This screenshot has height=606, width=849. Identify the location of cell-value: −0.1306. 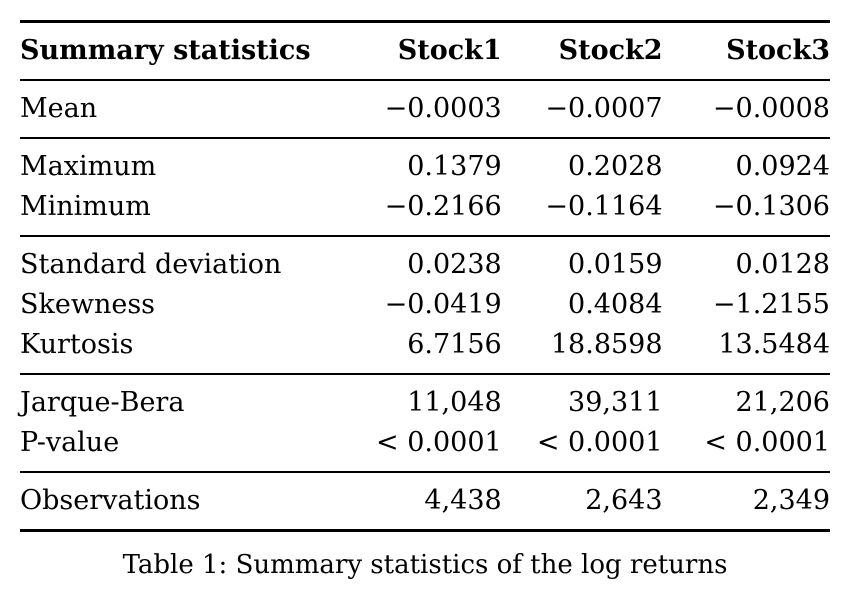
(771, 206).